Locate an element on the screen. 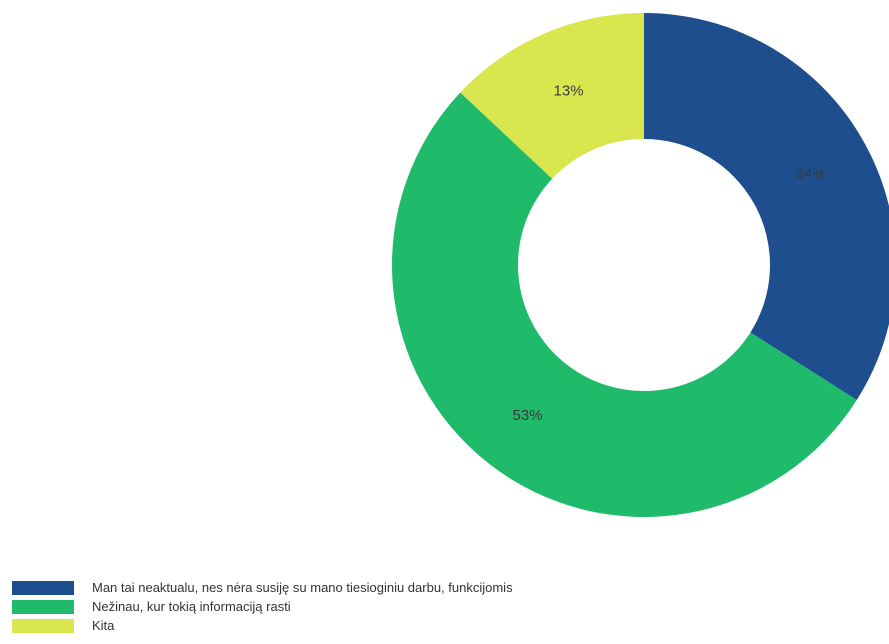 The image size is (889, 644). slice-label-1: 53% is located at coordinates (528, 415).